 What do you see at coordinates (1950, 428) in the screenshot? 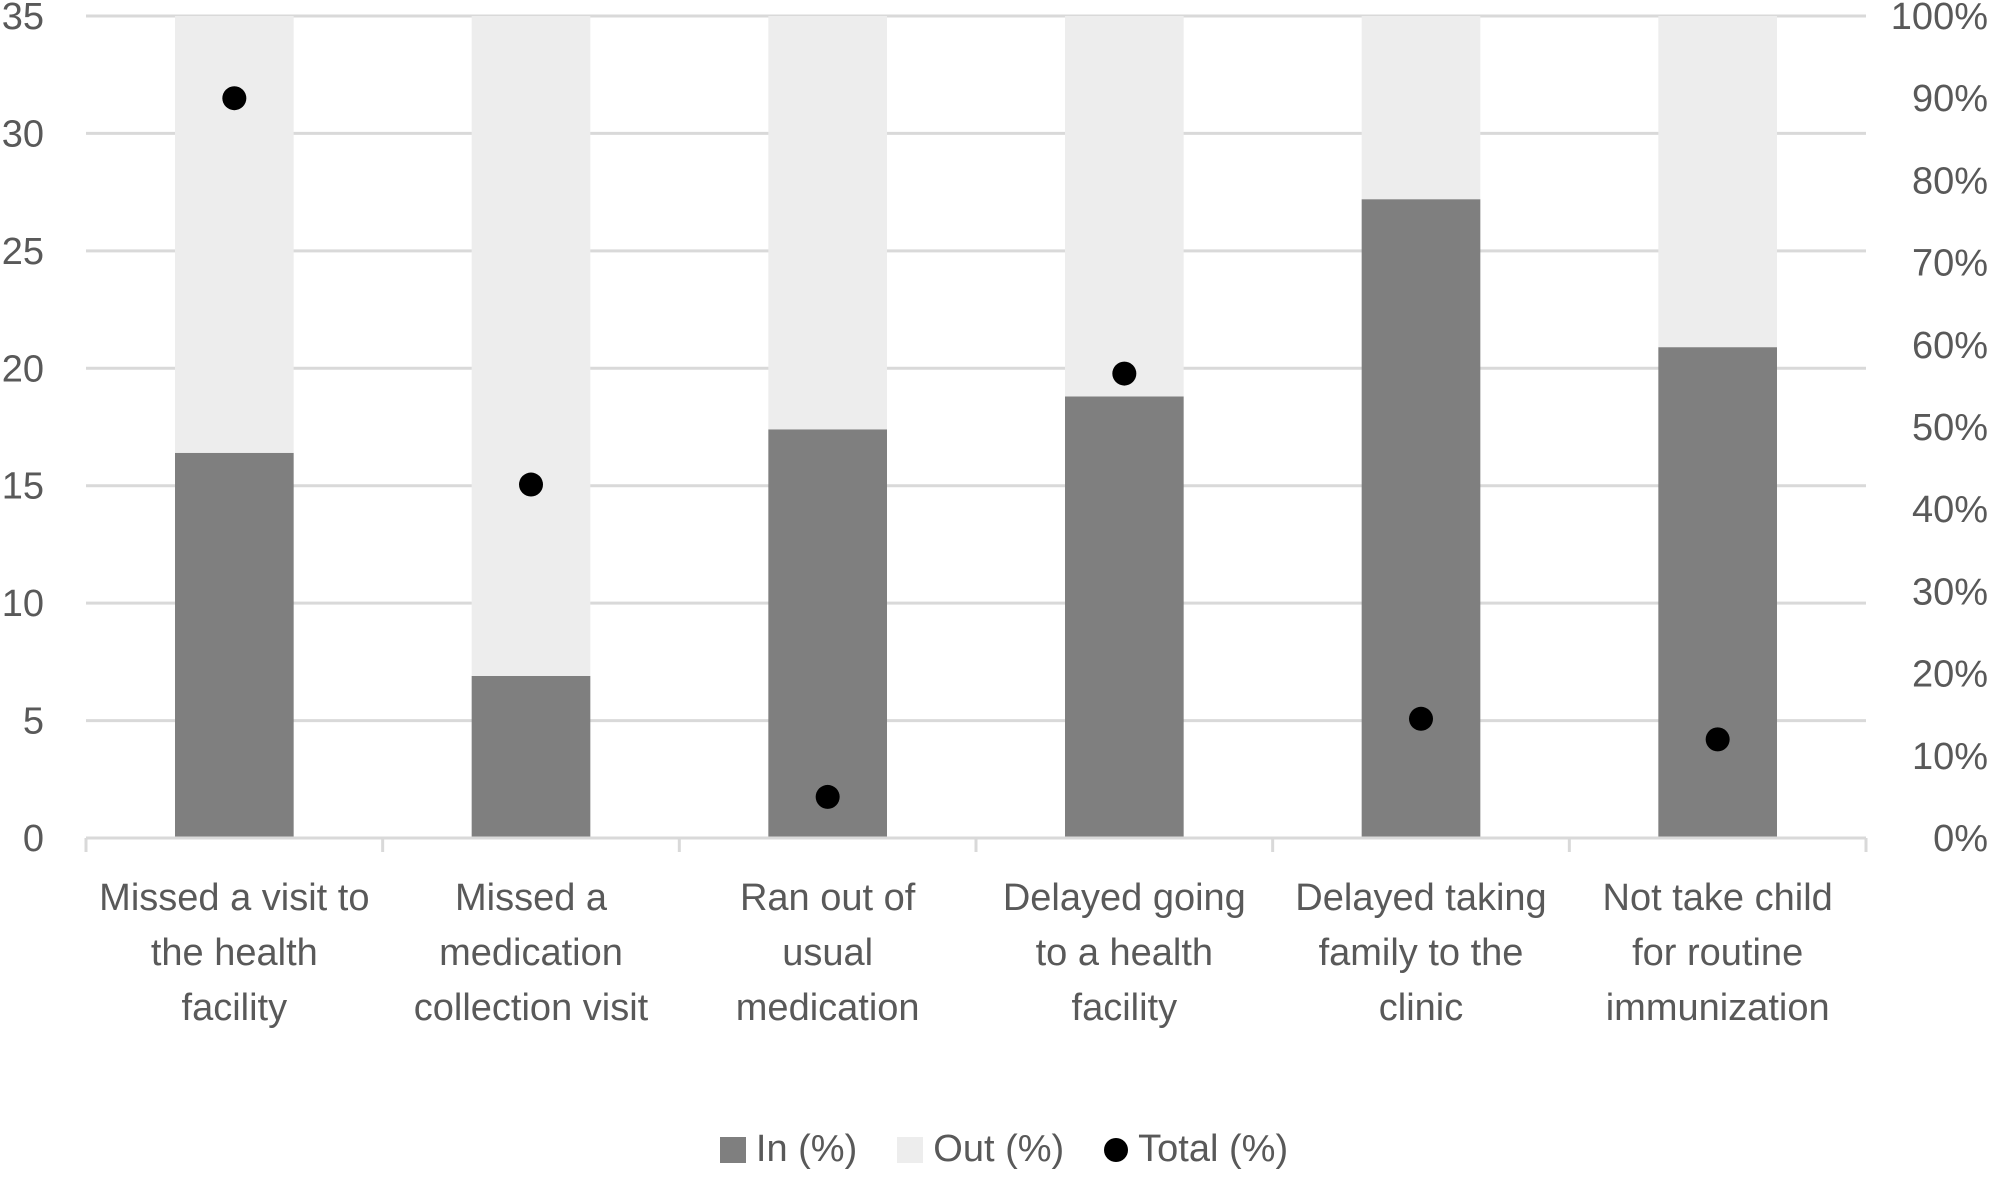
I see `y-right-tick-label: 50%` at bounding box center [1950, 428].